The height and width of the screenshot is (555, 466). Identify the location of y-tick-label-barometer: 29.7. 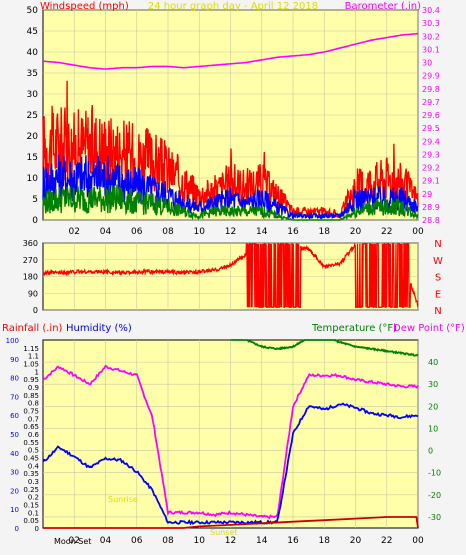
(431, 102).